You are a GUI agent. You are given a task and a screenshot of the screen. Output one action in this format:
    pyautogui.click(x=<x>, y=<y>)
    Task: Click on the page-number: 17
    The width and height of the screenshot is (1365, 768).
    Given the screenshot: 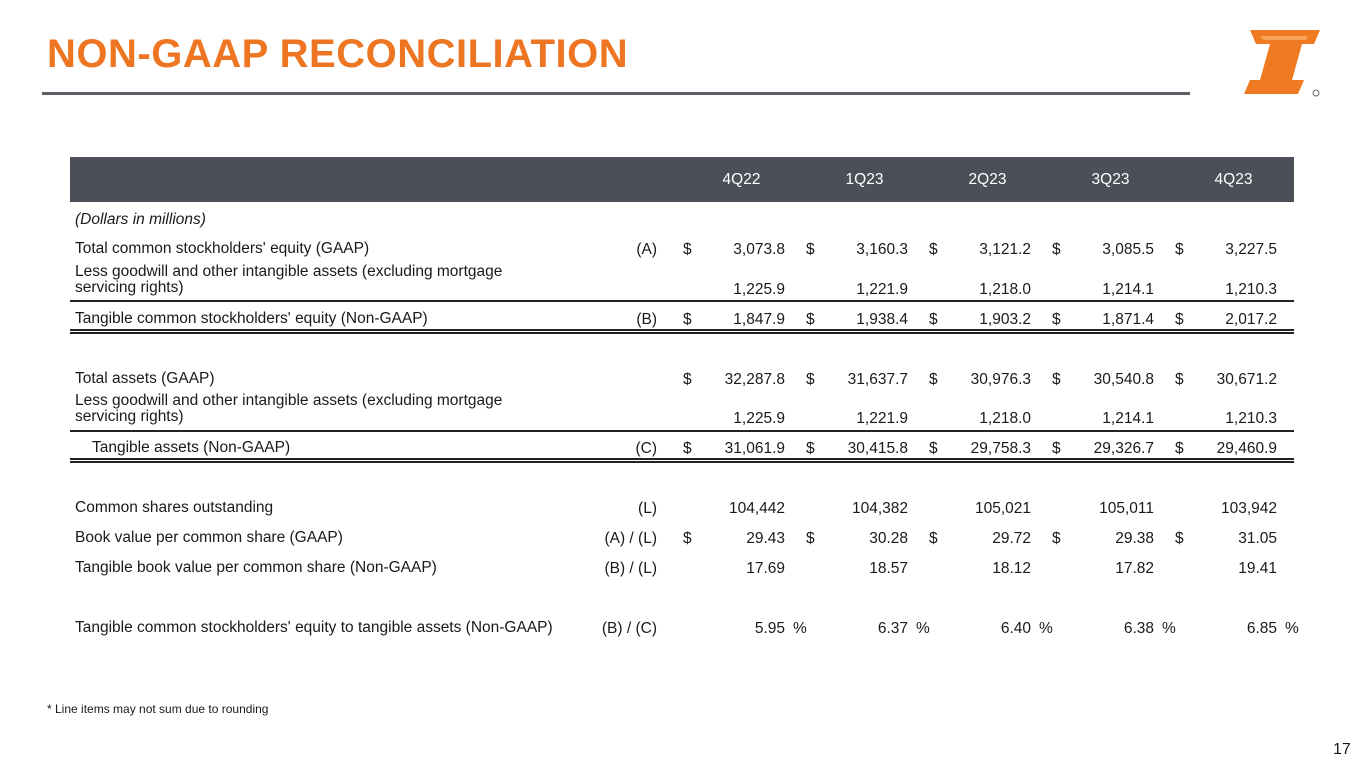 What is the action you would take?
    pyautogui.click(x=1342, y=749)
    